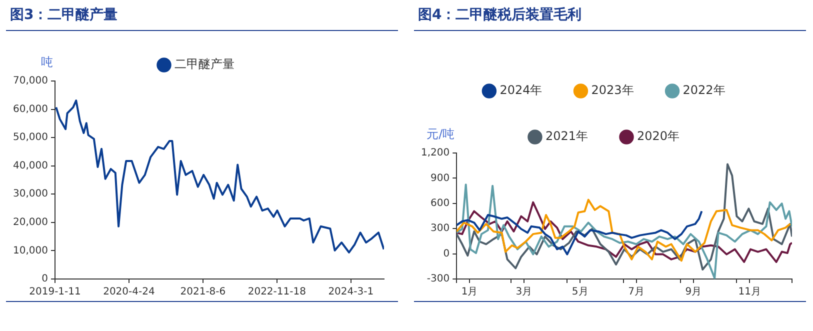 The image size is (813, 331). Describe the element at coordinates (55, 292) in the screenshot. I see `x-tick-label: 2019-1-11` at that location.